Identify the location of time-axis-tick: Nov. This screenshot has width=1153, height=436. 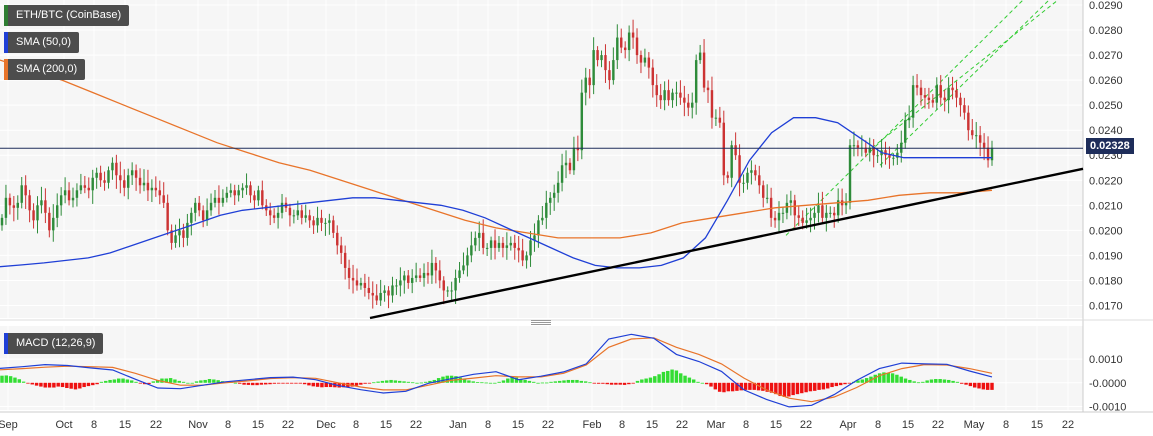
(198, 425).